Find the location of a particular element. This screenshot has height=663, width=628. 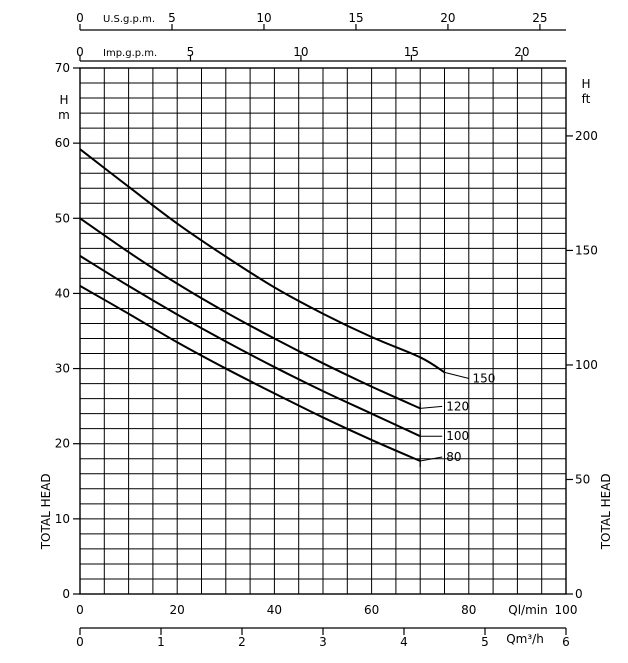

left-unit-h: H is located at coordinates (63, 100).